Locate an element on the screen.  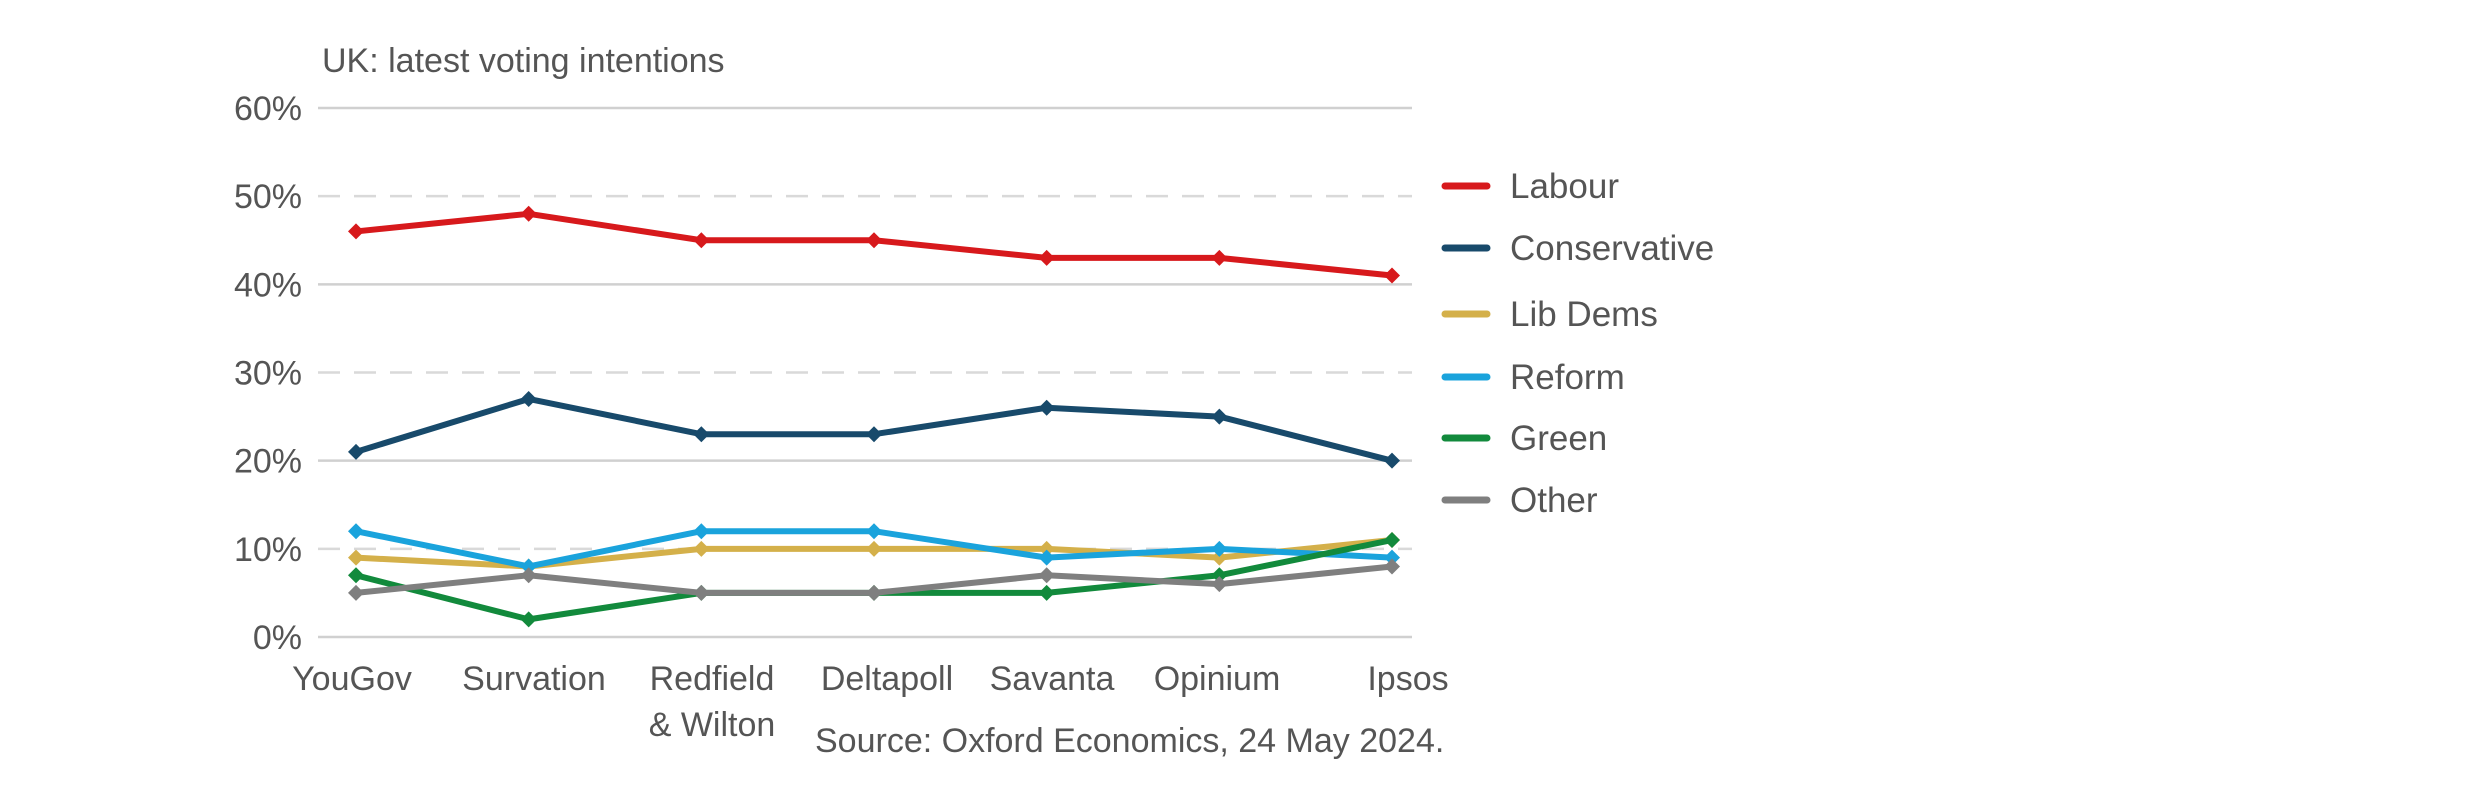
series-other is located at coordinates (874, 579).